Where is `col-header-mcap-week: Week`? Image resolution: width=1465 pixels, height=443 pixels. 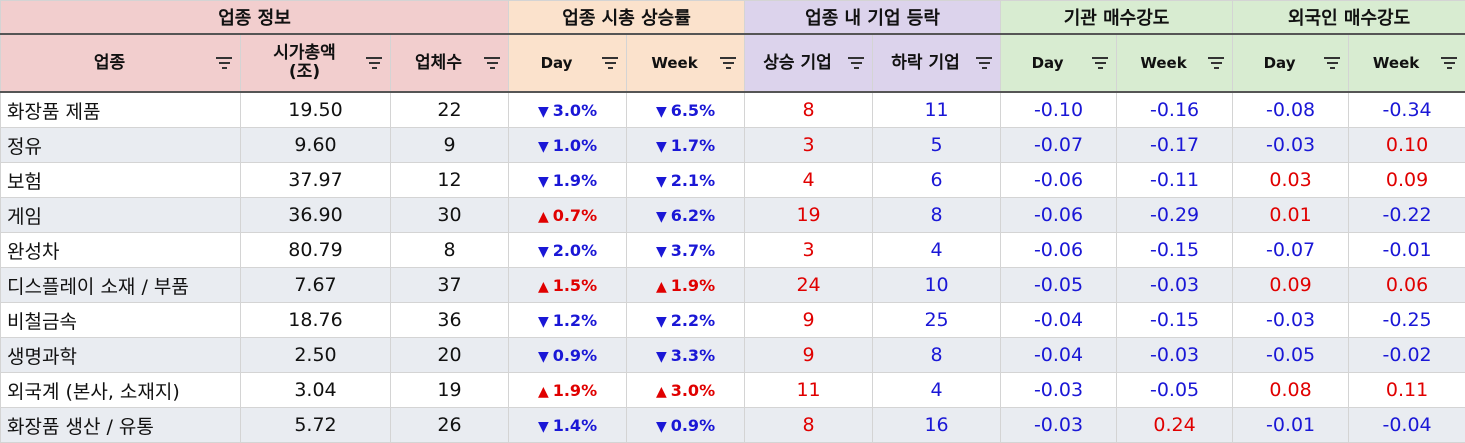
col-header-mcap-week: Week is located at coordinates (686, 63).